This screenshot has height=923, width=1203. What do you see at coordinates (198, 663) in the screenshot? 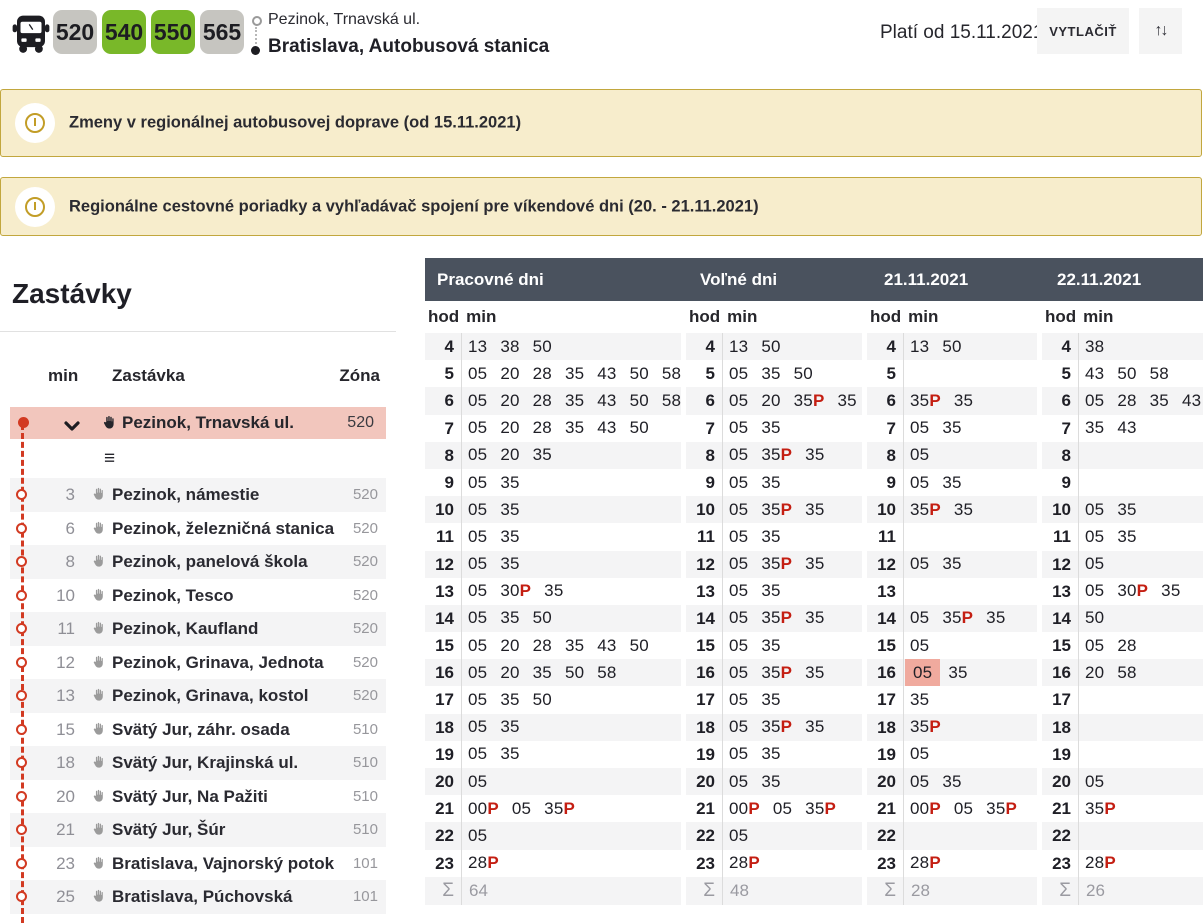
I see `stop-row: 12 Pezinok, Grinava, Jednota 520` at bounding box center [198, 663].